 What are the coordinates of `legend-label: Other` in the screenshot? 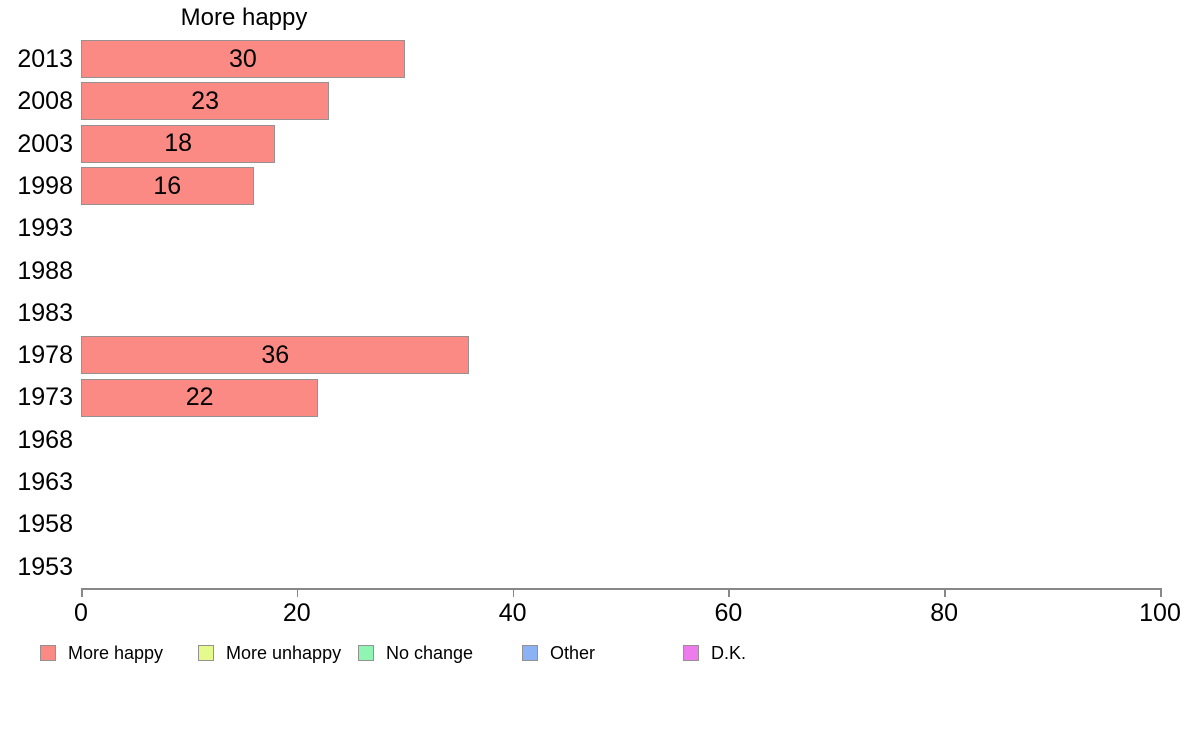 It's located at (573, 652).